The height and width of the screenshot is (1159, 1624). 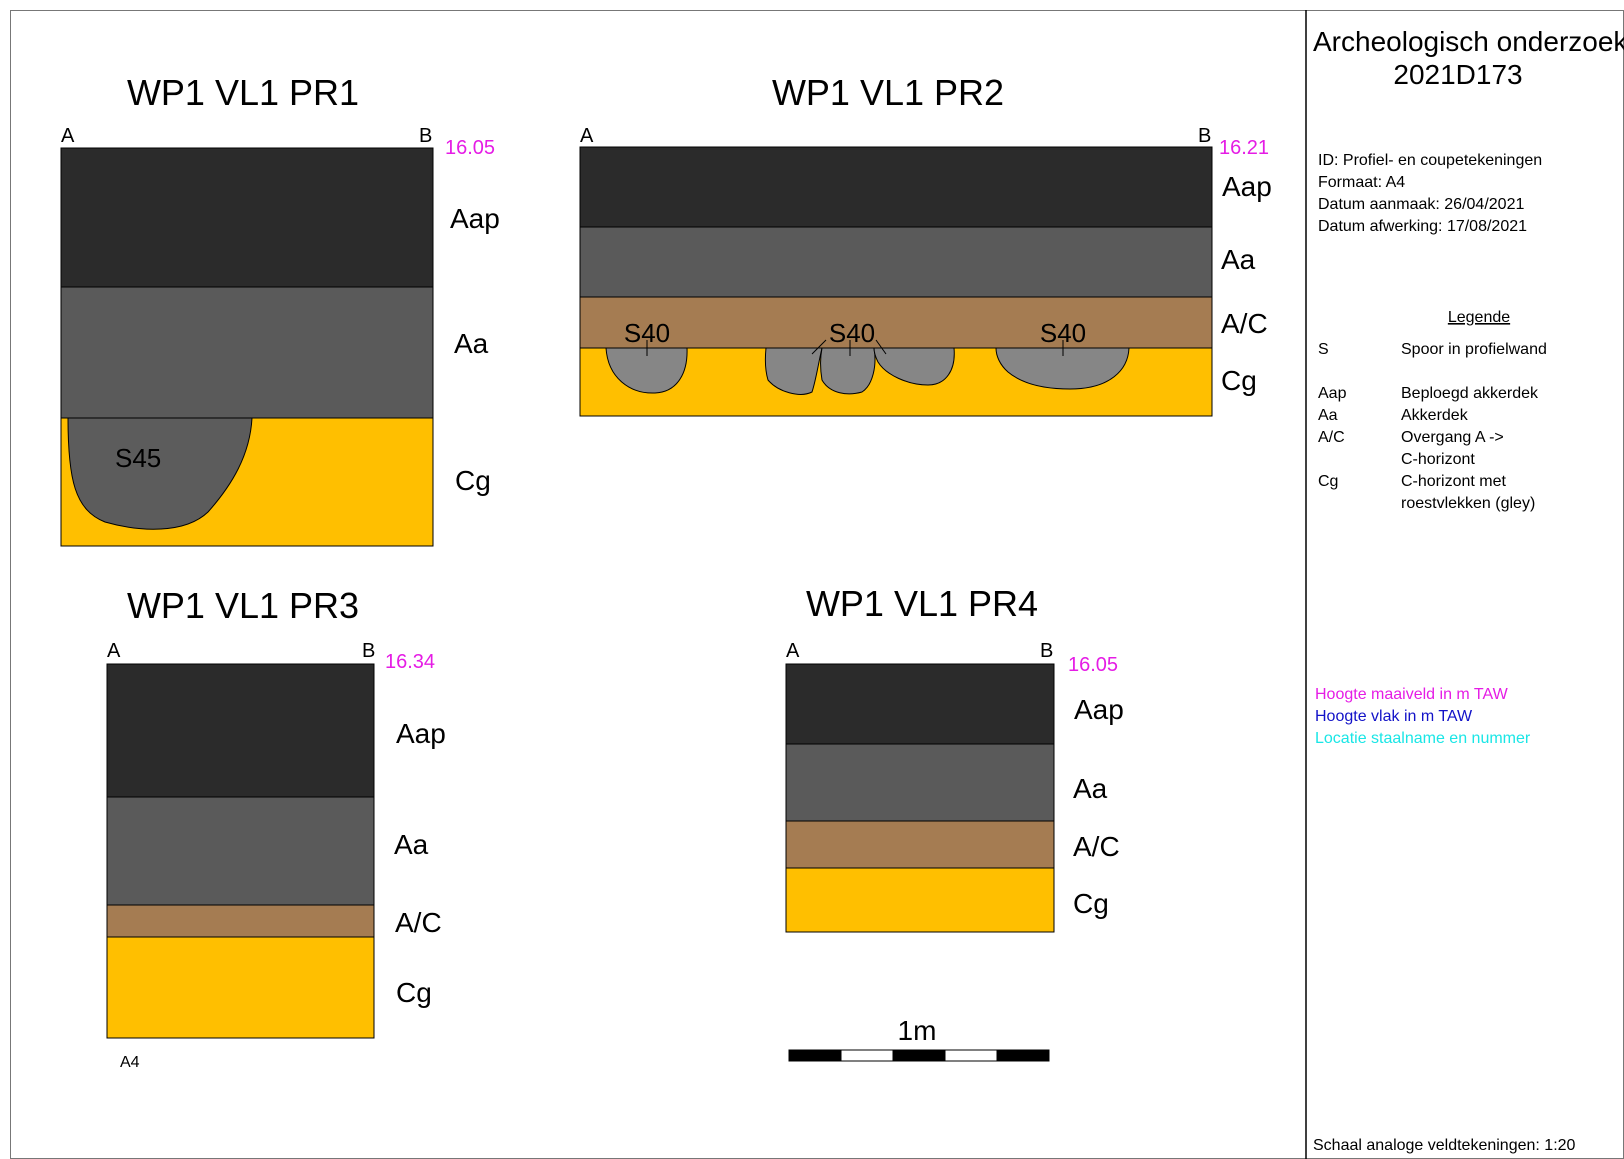 What do you see at coordinates (1457, 74) in the screenshot?
I see `project-code: 2021D173` at bounding box center [1457, 74].